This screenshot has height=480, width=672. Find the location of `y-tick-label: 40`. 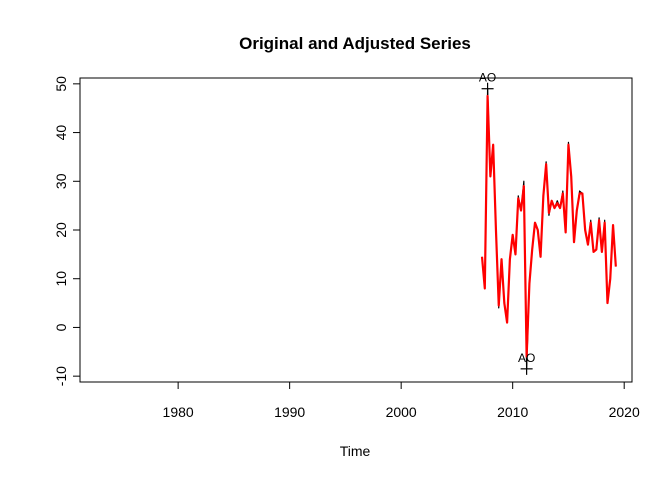

y-tick-label: 40 is located at coordinates (61, 133).